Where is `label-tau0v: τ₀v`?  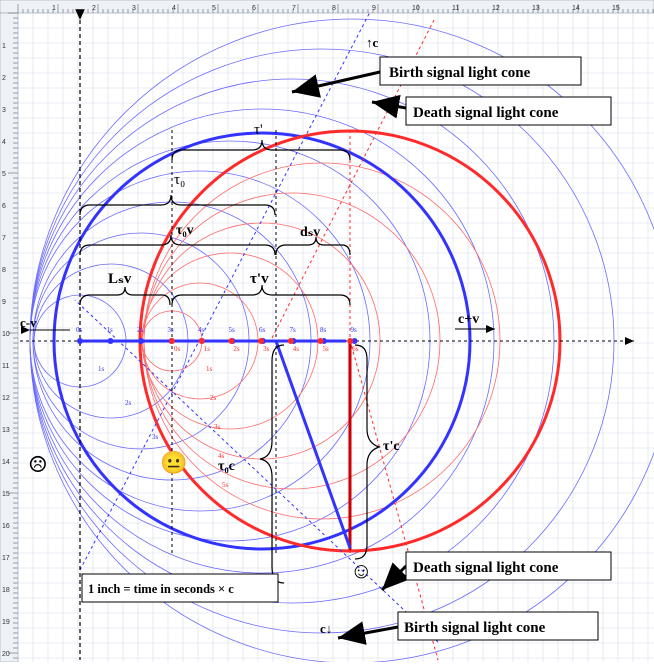 label-tau0v: τ₀v is located at coordinates (185, 230).